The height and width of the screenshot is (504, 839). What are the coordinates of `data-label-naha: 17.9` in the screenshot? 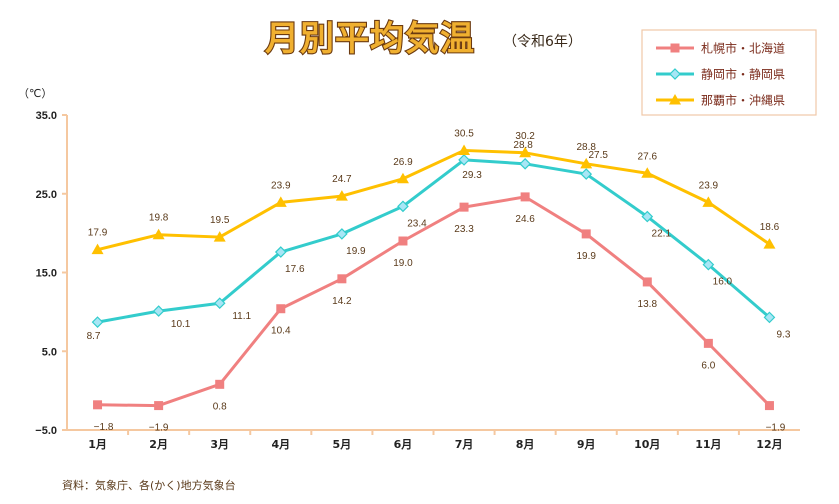 It's located at (98, 233).